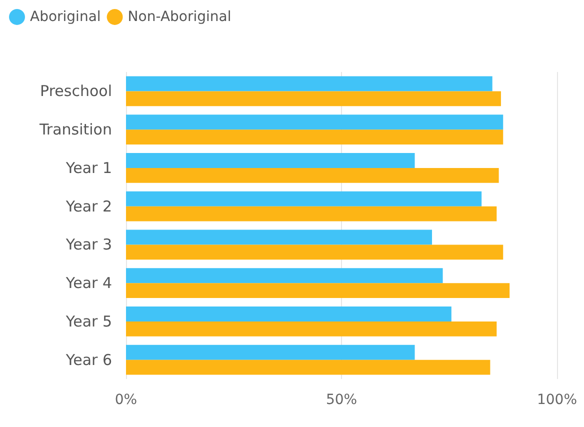  I want to click on x-tick-label: 100%, so click(557, 400).